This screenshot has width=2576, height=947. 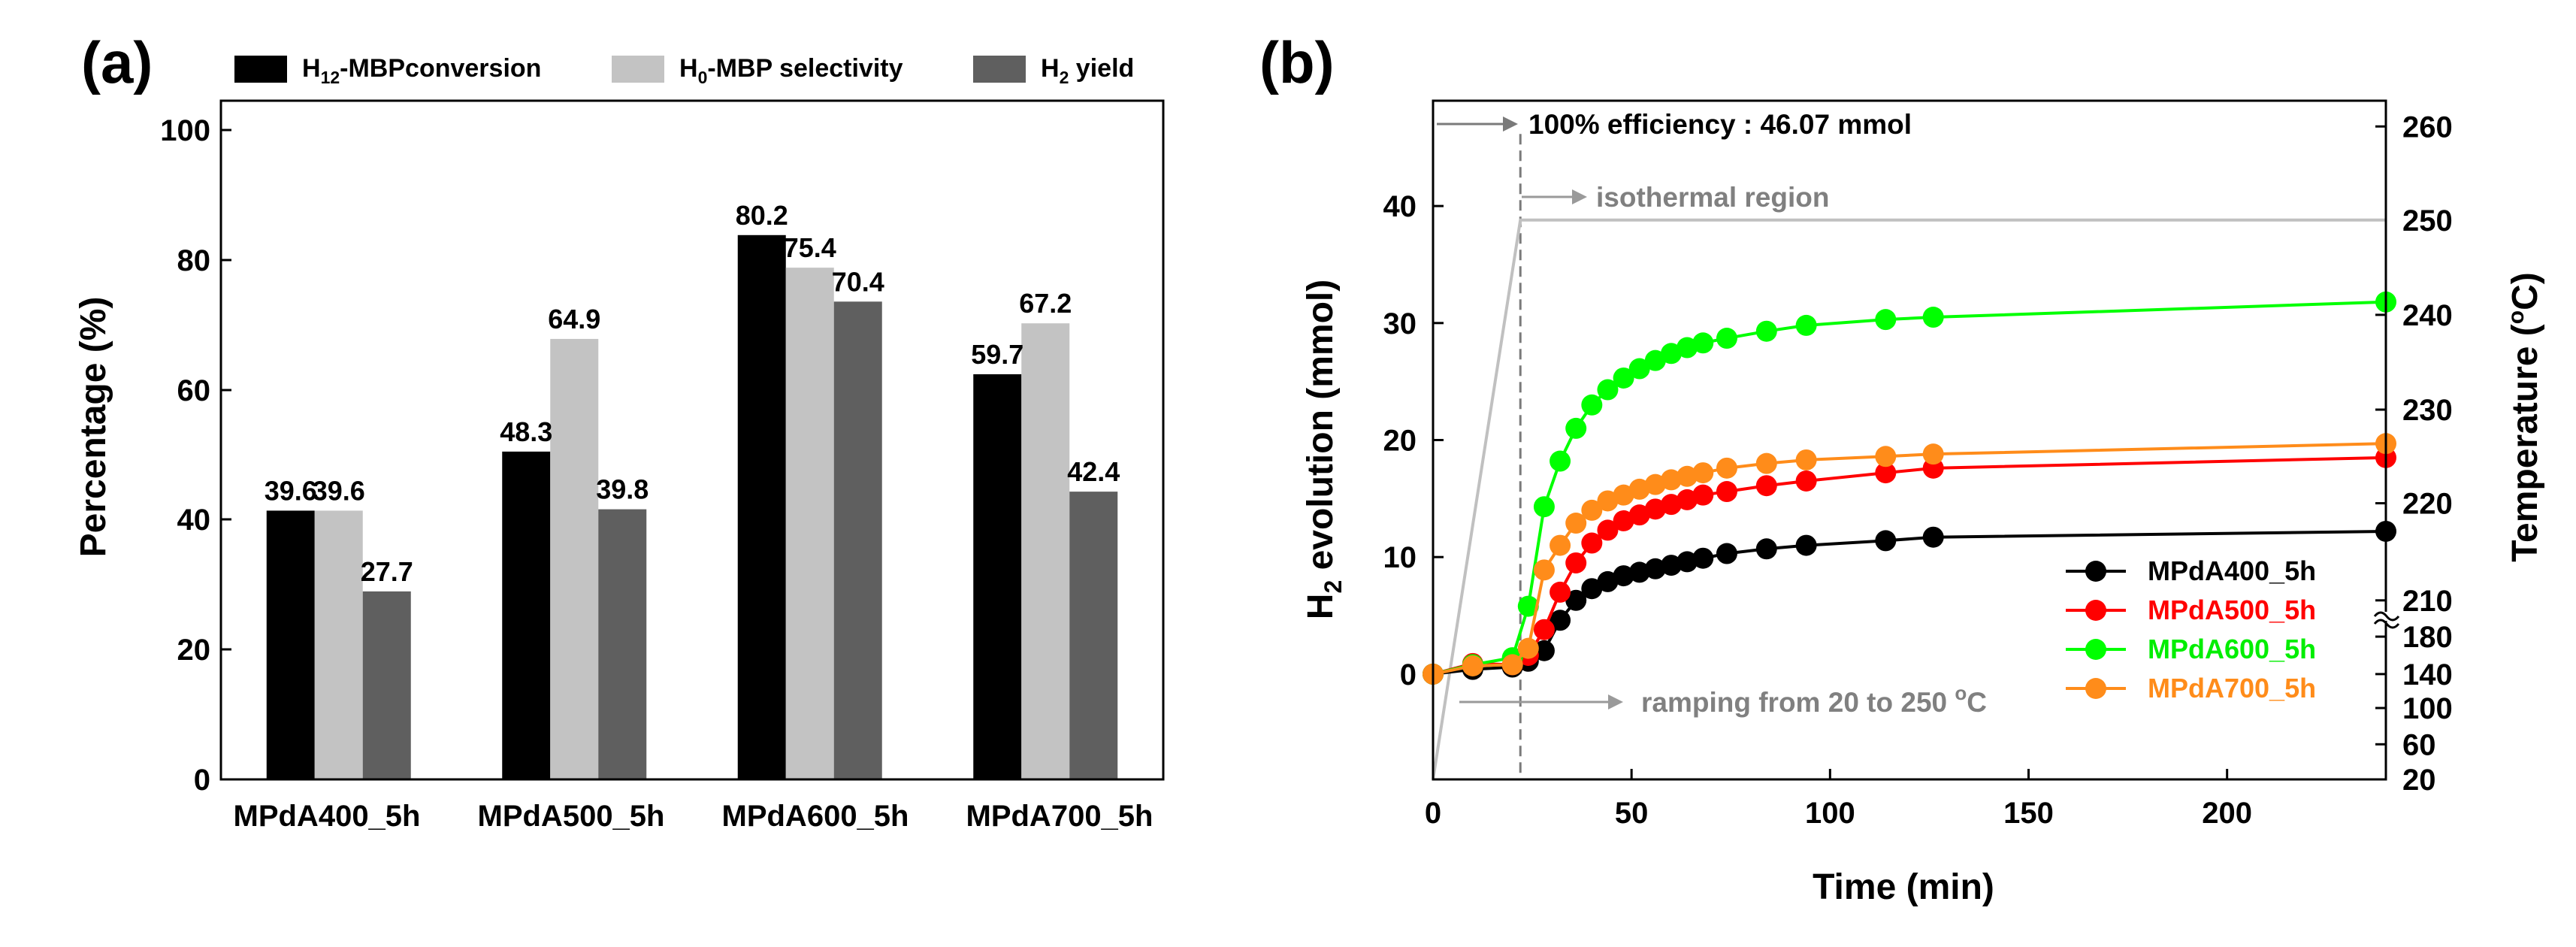 What do you see at coordinates (1616, 701) in the screenshot?
I see `ramping-arrowhead` at bounding box center [1616, 701].